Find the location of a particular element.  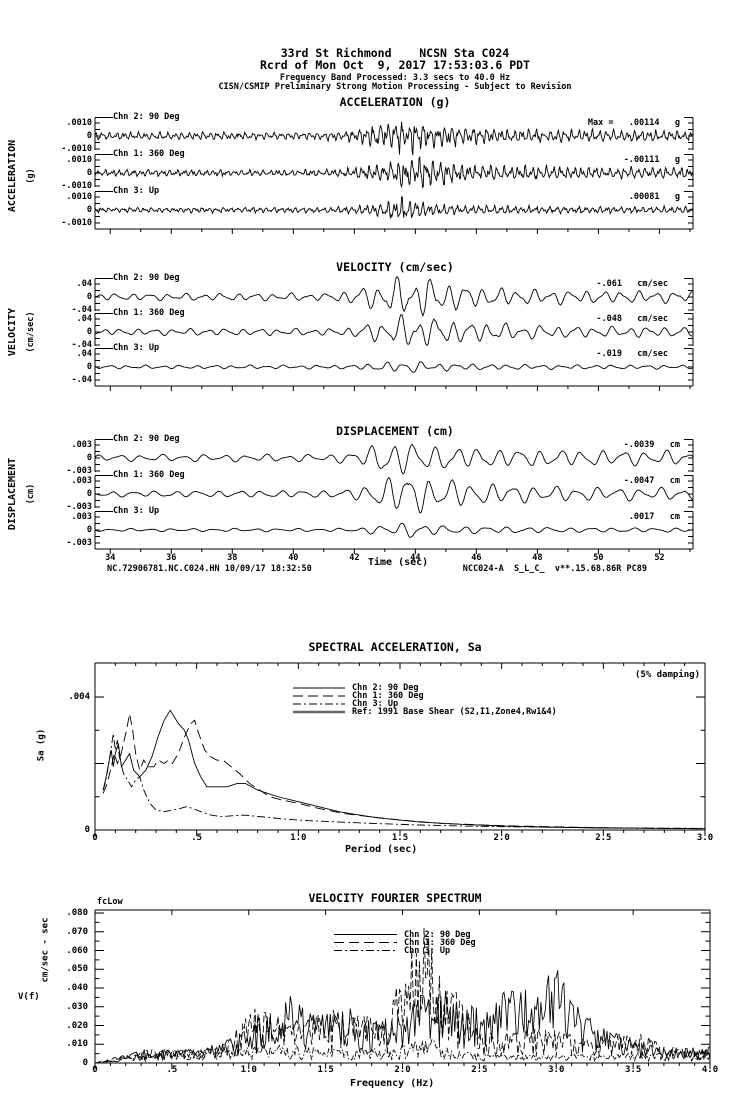

vel-chn1-label: Chn 1: 360 Deg is located at coordinates (149, 313).